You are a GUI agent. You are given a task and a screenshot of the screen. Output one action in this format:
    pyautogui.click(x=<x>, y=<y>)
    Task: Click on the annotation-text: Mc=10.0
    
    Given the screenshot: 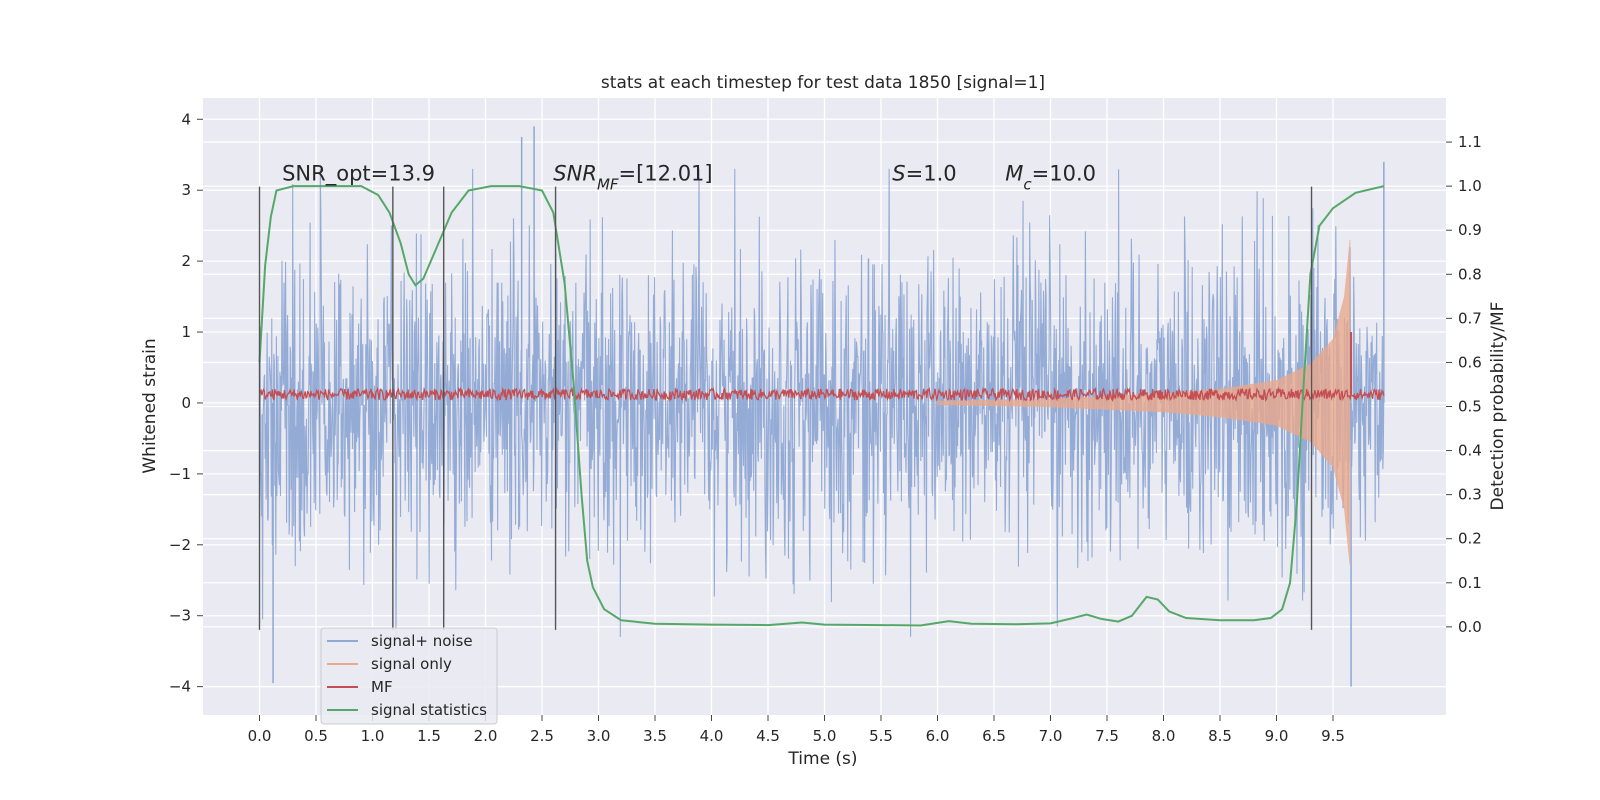 What is the action you would take?
    pyautogui.click(x=1050, y=178)
    